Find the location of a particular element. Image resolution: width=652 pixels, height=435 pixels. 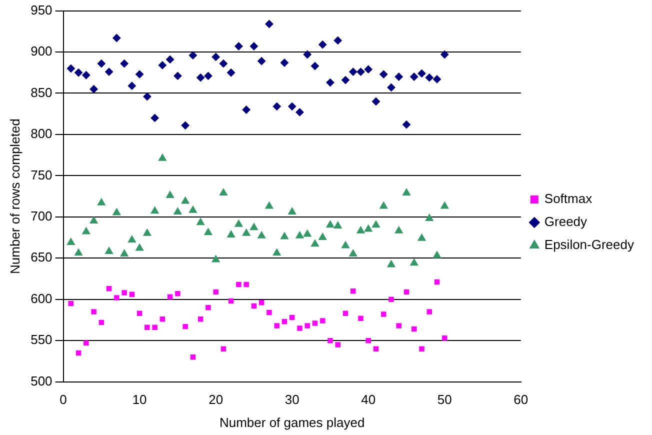

y-tick-label: 950 is located at coordinates (41, 10).